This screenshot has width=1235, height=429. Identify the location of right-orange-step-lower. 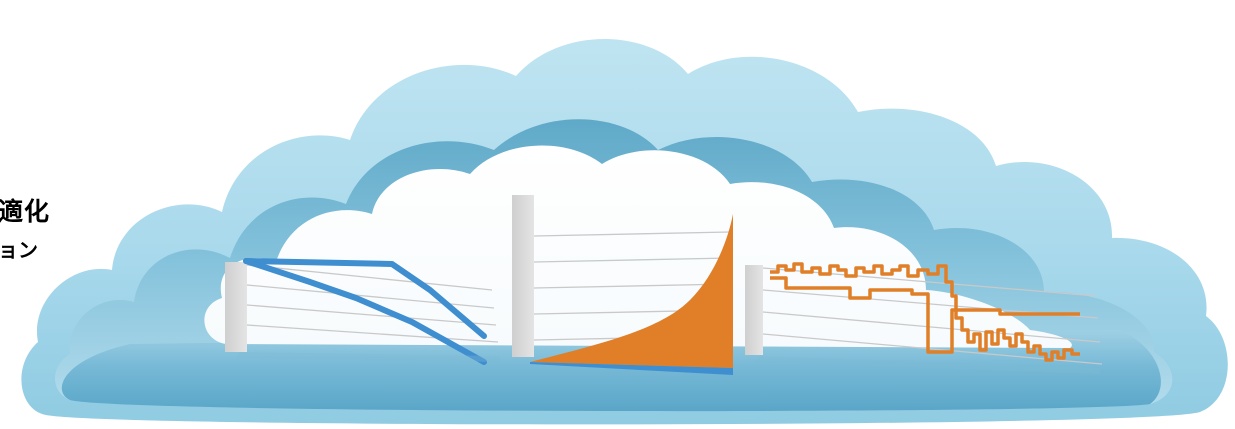
(925, 315).